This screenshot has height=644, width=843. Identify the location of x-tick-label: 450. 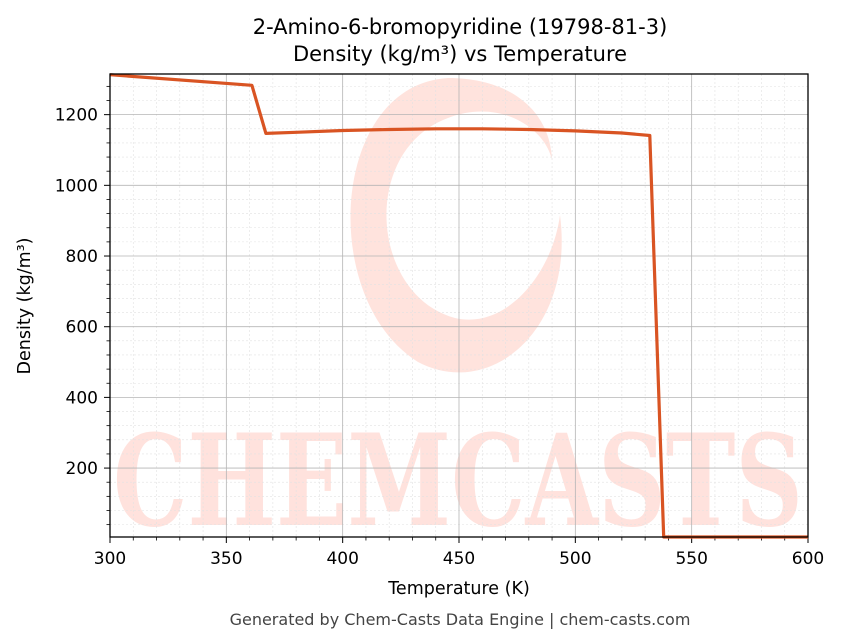
(459, 559).